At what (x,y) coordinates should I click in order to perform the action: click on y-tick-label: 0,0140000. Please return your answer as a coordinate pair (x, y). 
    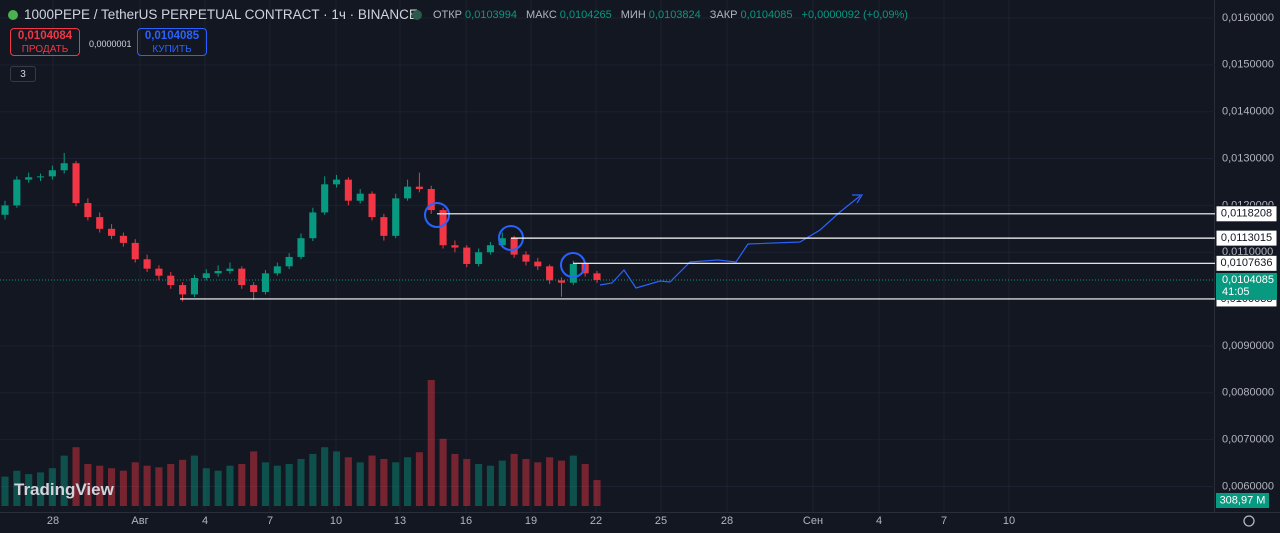
    Looking at the image, I should click on (1248, 112).